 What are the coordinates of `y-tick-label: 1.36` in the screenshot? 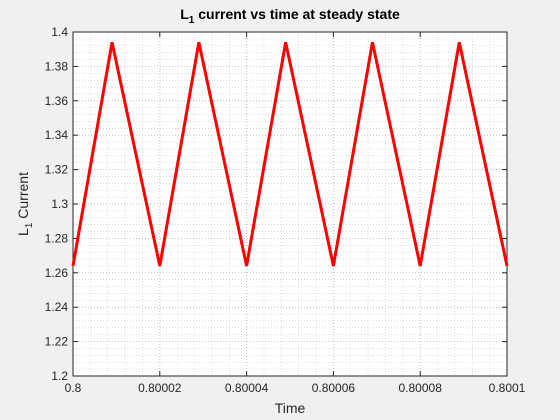 It's located at (57, 101).